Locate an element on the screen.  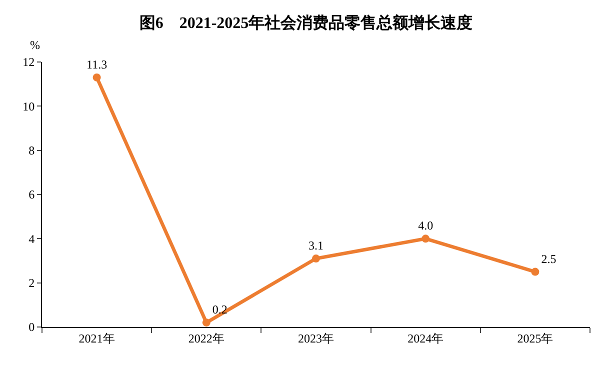
y-tick-label: 0 is located at coordinates (31, 327).